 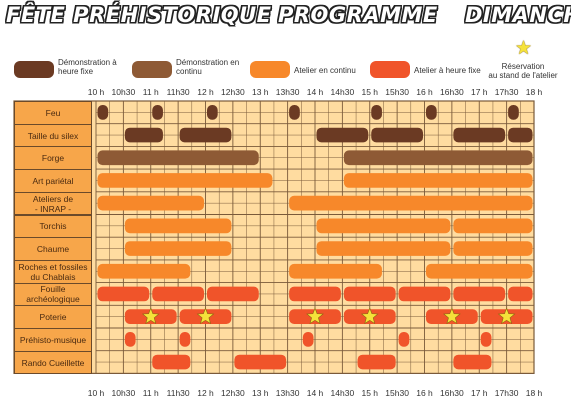 I want to click on legend-label: Démonstration à heure fixe, so click(x=87, y=67).